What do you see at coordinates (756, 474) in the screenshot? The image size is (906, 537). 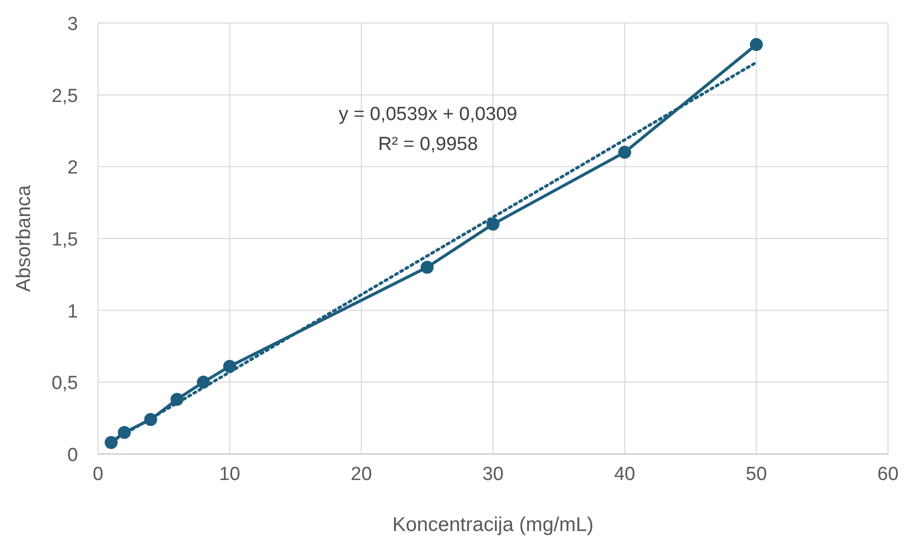 I see `x-tick-label: 50` at bounding box center [756, 474].